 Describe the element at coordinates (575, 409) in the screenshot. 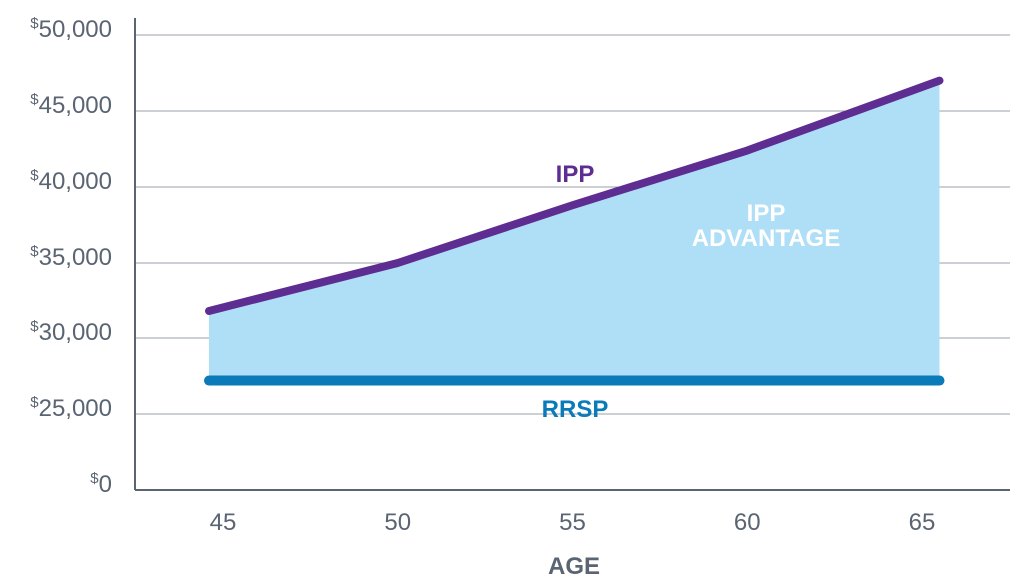

I see `rrsp-series-label: RRSP` at that location.